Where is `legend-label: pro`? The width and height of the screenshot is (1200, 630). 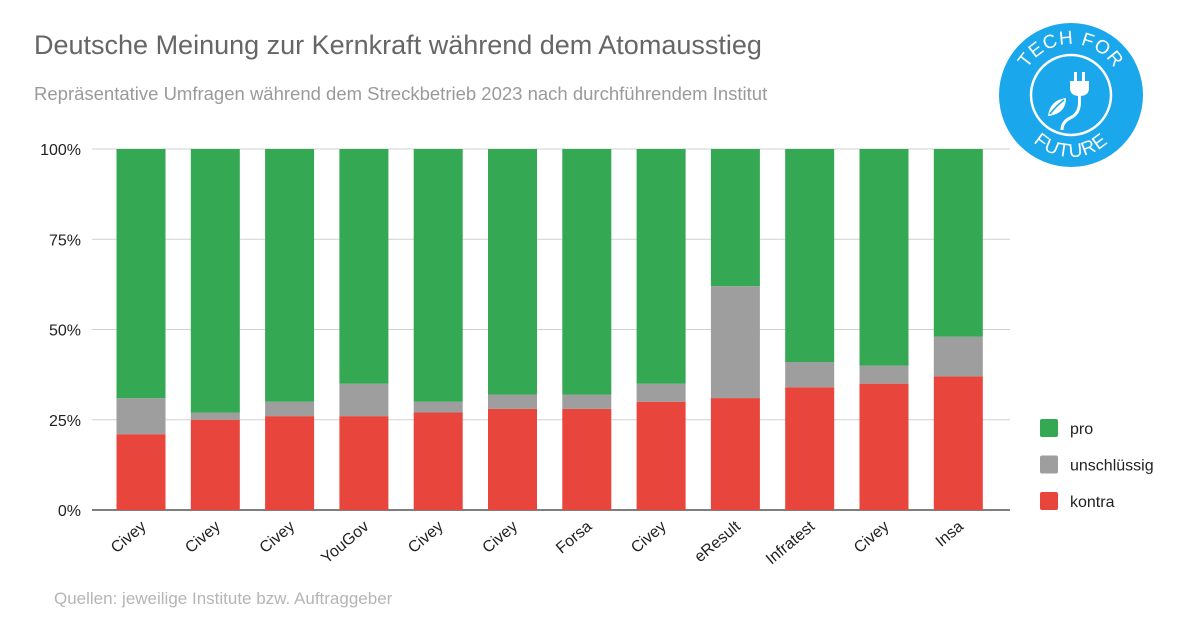
legend-label: pro is located at coordinates (1081, 429).